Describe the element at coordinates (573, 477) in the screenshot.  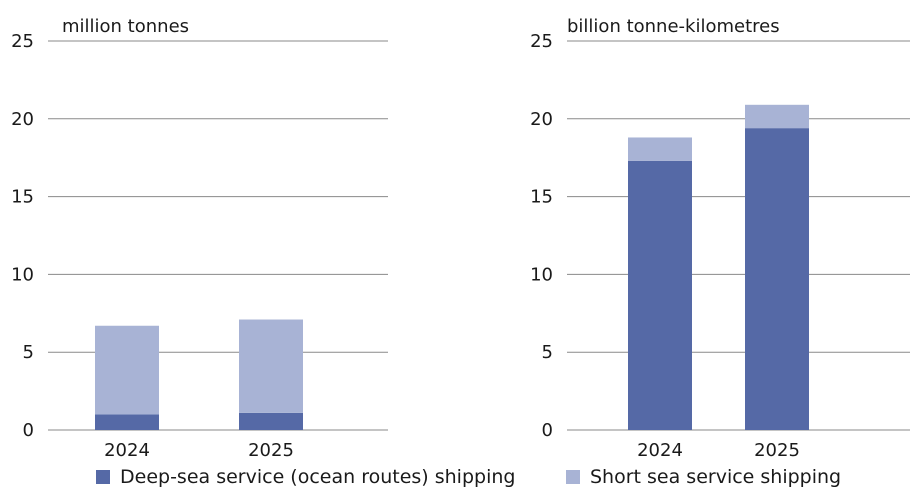
I see `legend-swatch-short-sea` at that location.